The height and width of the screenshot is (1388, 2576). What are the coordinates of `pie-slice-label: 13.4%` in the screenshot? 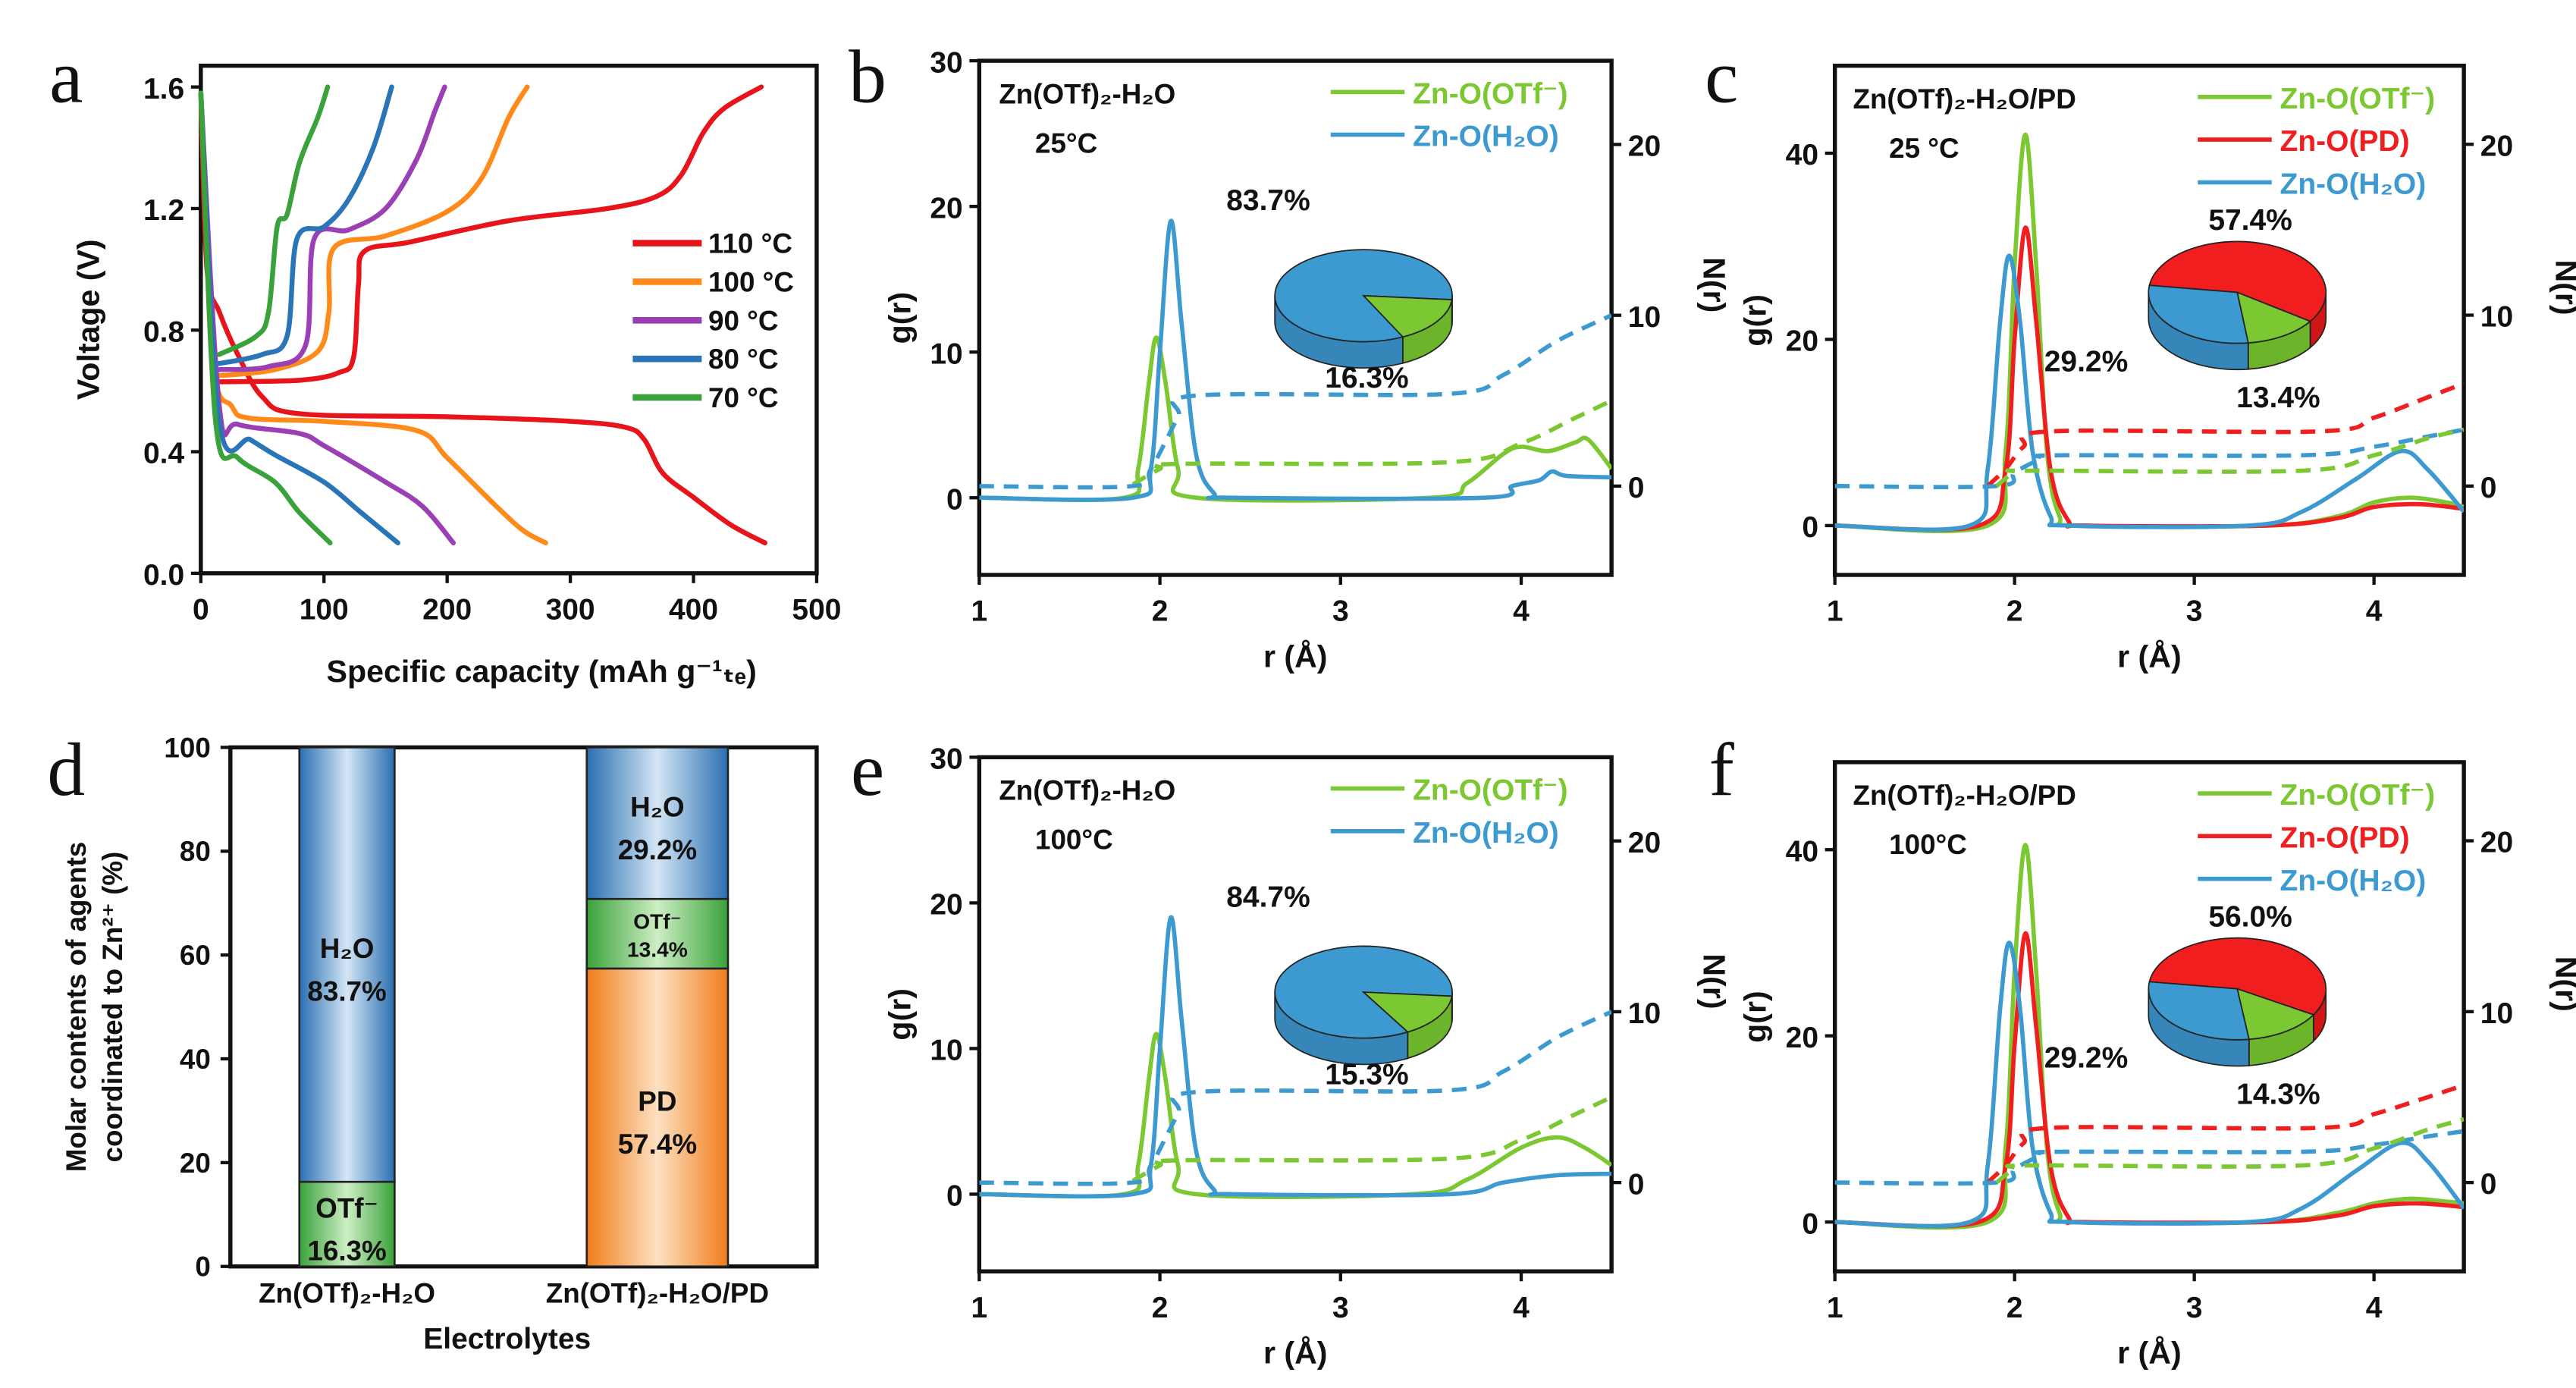 It's located at (2278, 398).